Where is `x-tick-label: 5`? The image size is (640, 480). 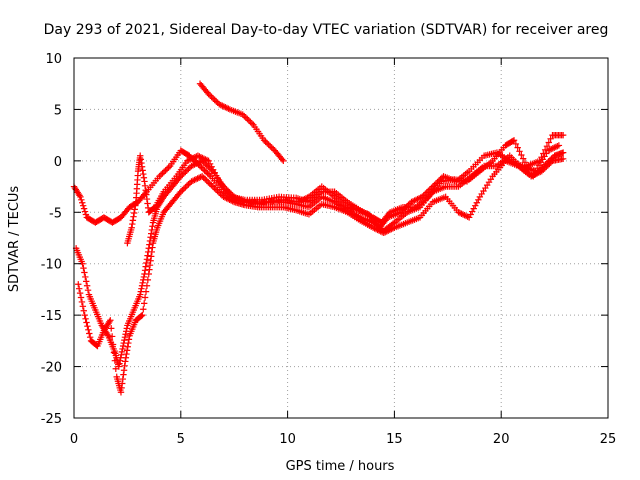 x-tick-label: 5 is located at coordinates (181, 439).